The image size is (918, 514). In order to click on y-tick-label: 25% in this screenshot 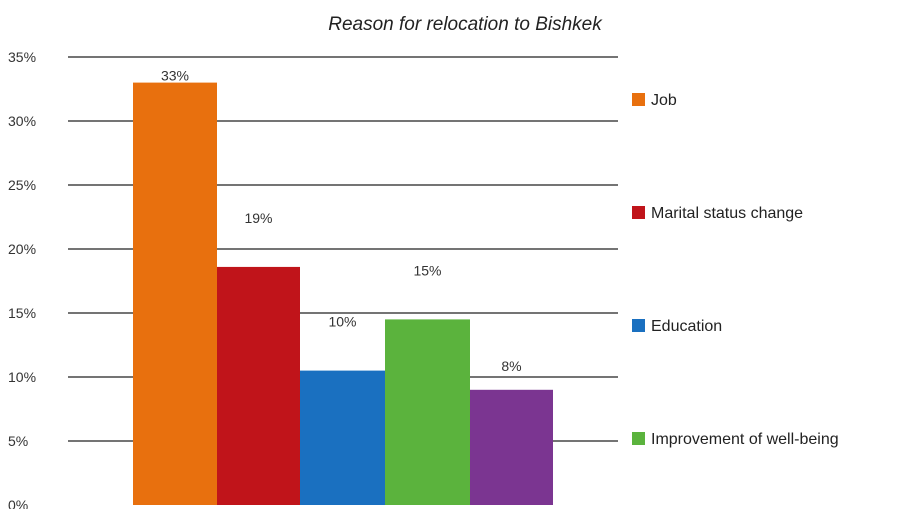, I will do `click(22, 185)`.